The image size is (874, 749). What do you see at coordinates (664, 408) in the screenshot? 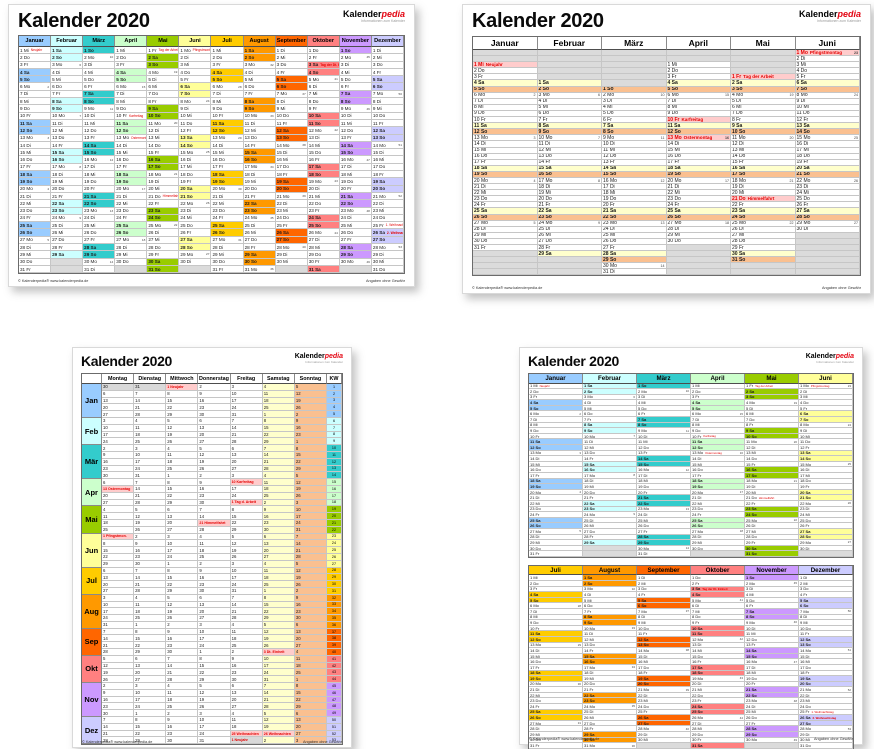
I see `day-cell: 5 Do` at bounding box center [664, 408].